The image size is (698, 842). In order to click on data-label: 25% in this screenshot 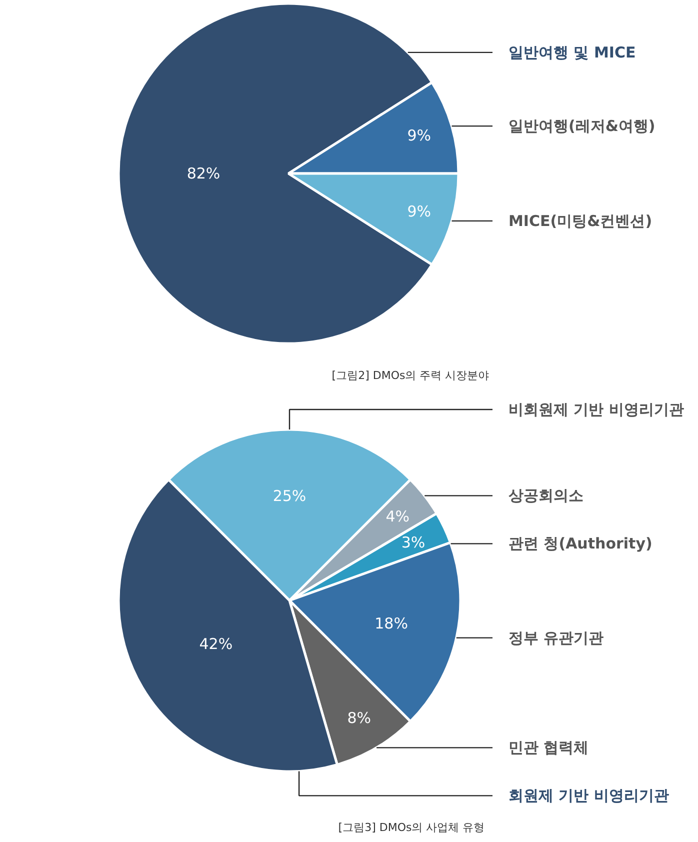, I will do `click(289, 496)`.